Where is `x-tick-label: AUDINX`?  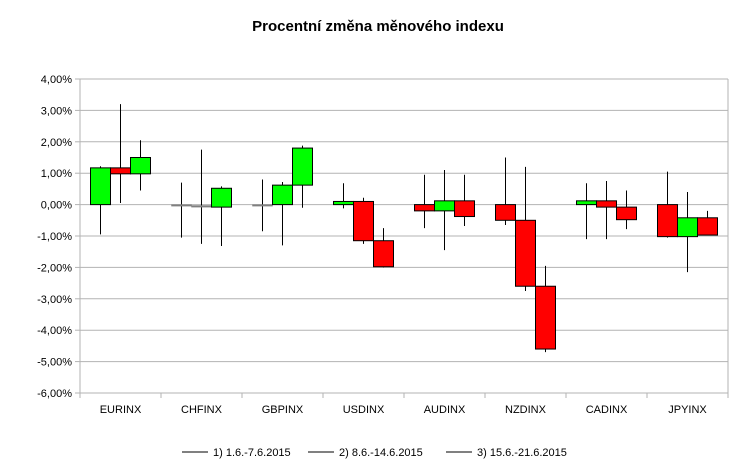 x-tick-label: AUDINX is located at coordinates (445, 410).